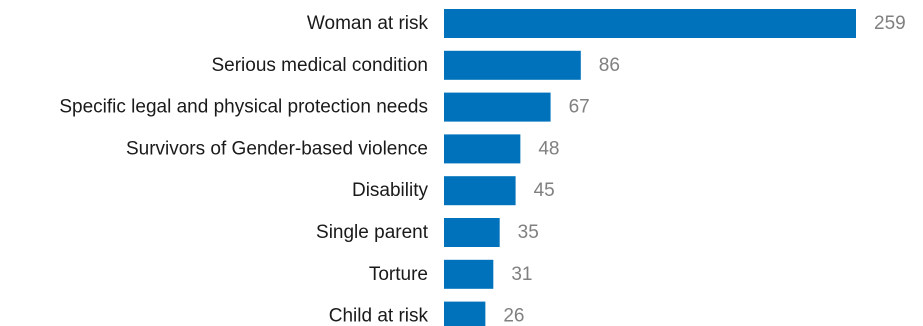 The width and height of the screenshot is (923, 326). Describe the element at coordinates (521, 274) in the screenshot. I see `value-label: 31` at that location.